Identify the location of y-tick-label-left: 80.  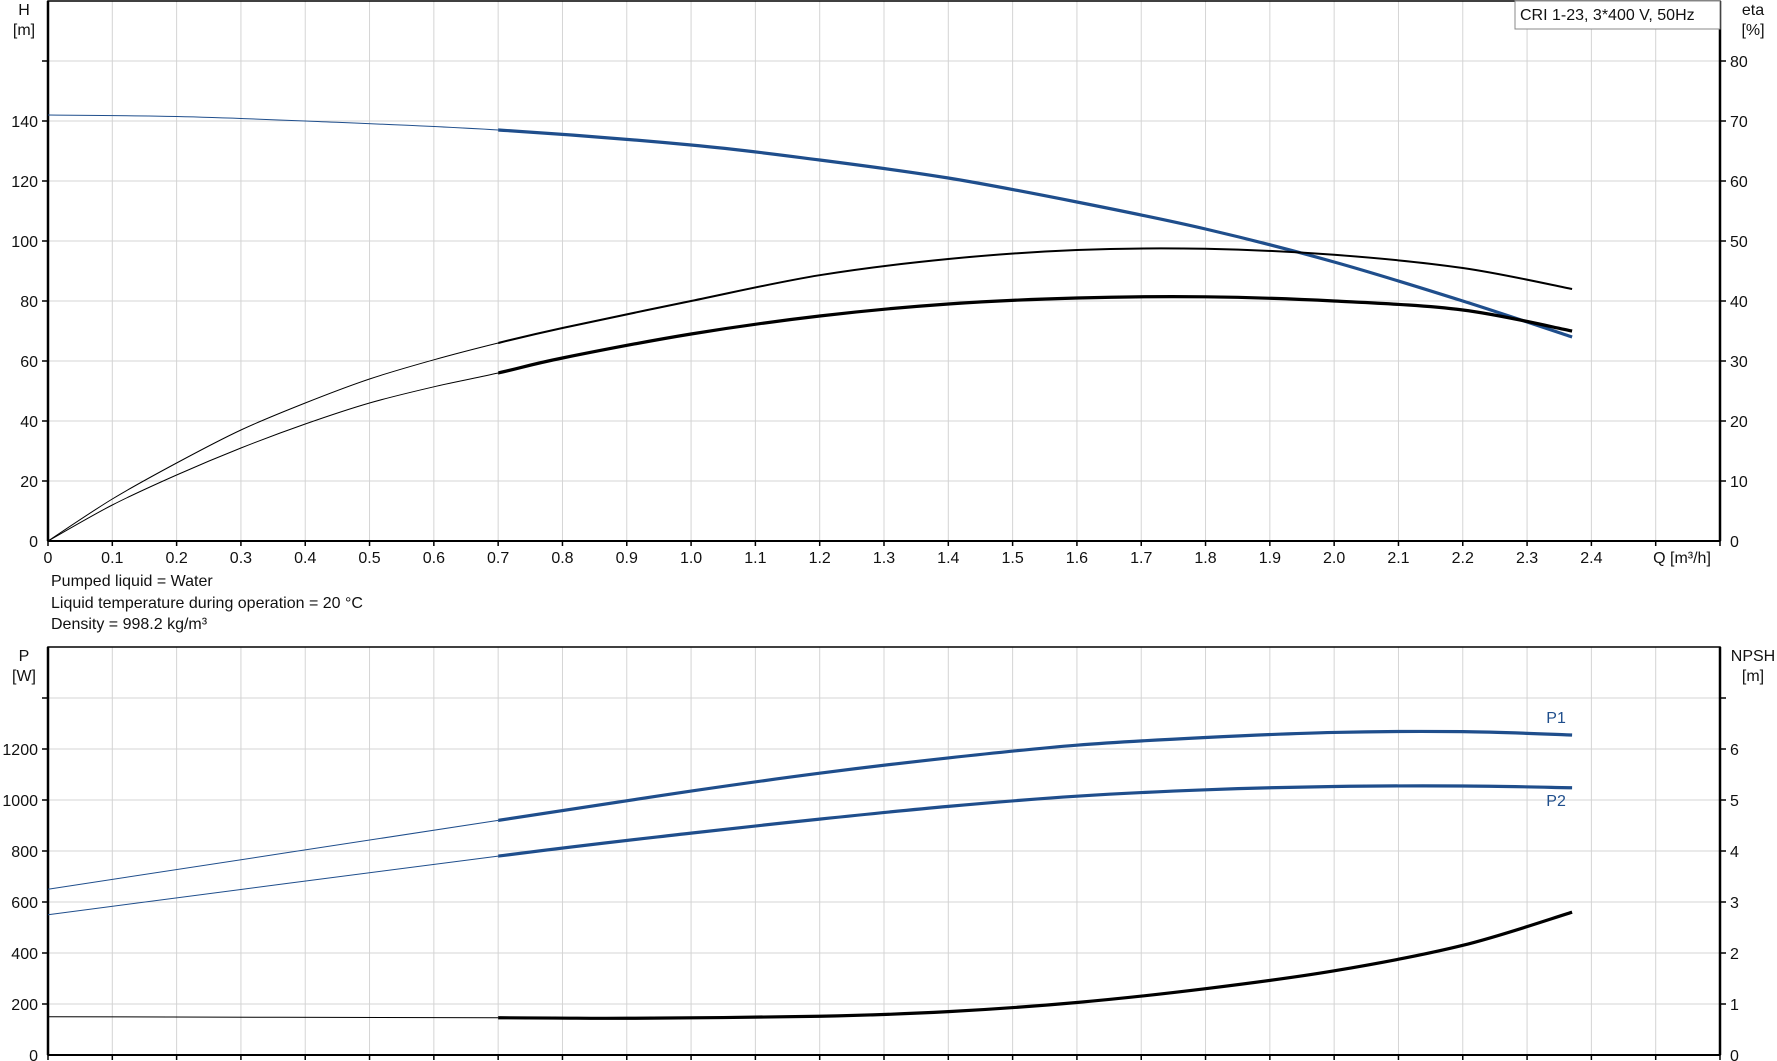
(29, 302).